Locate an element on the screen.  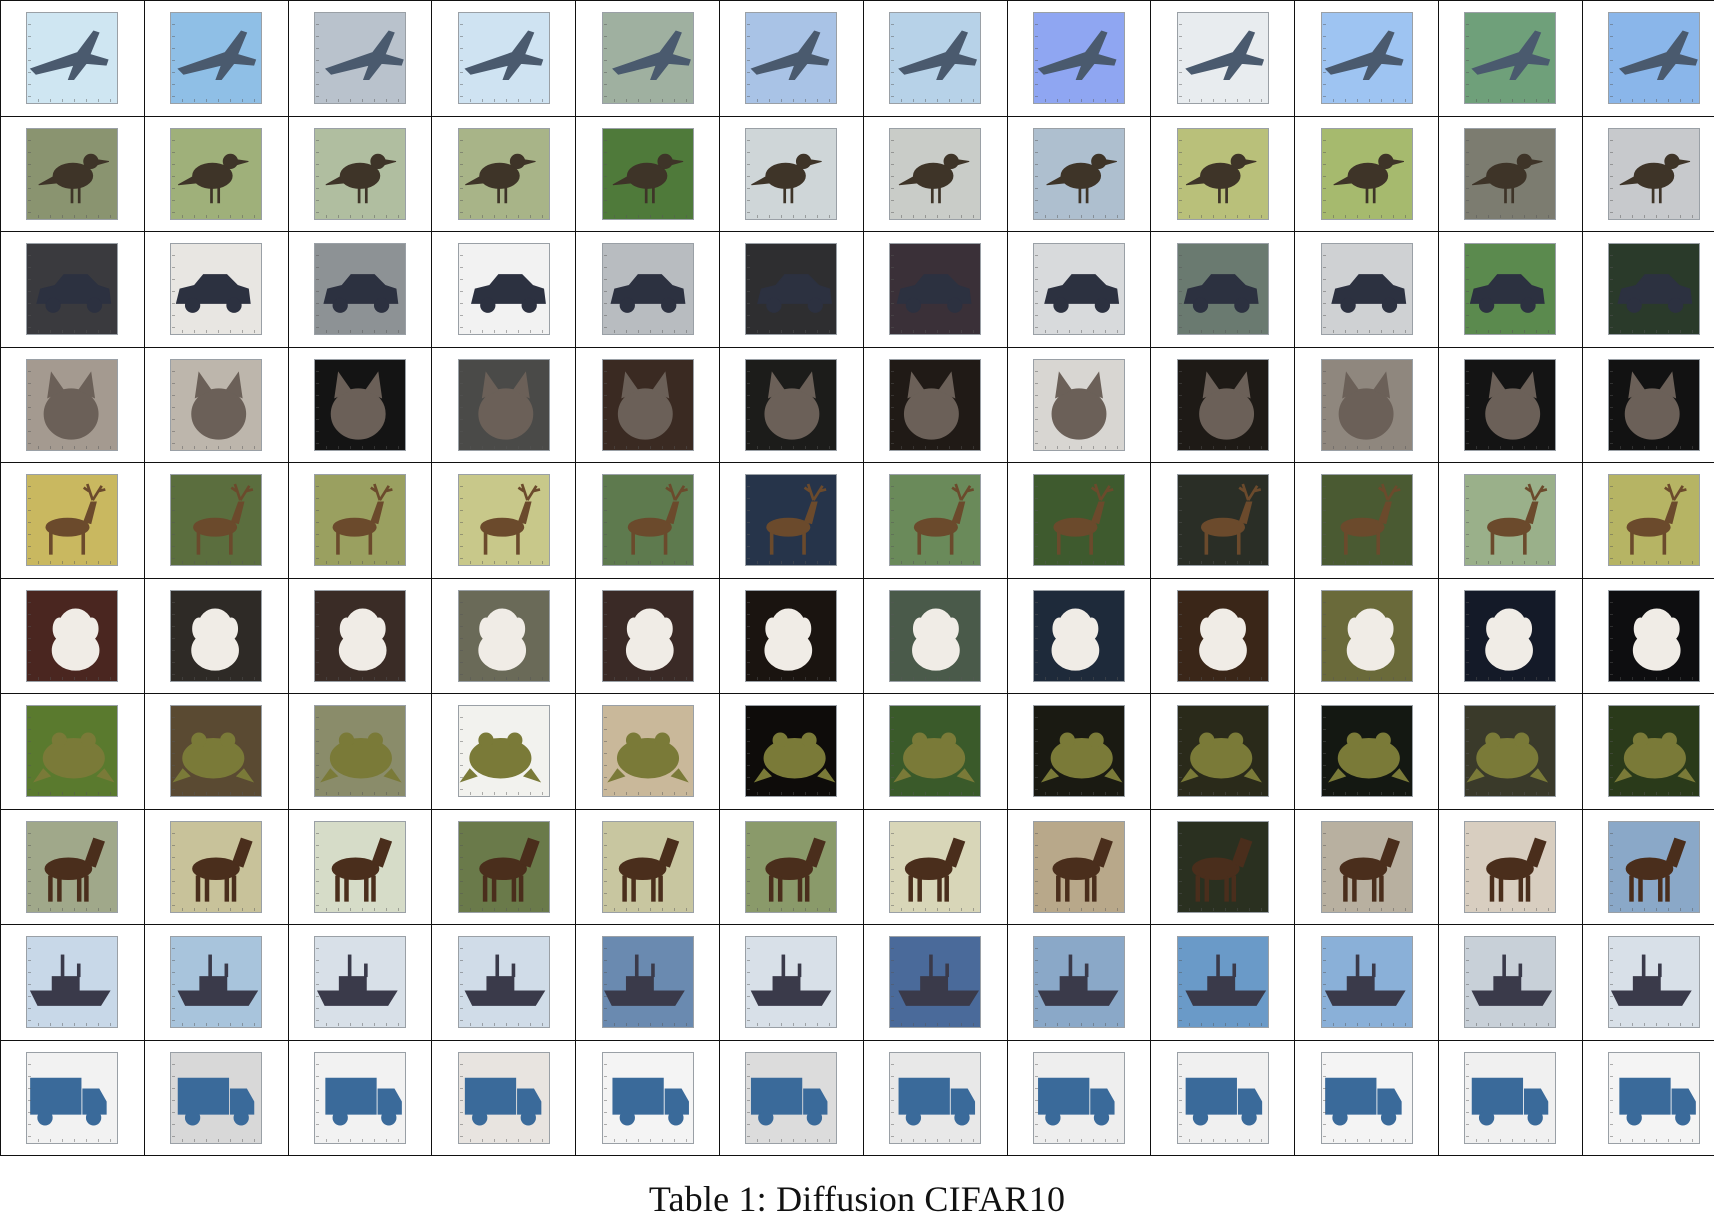
cat-icon is located at coordinates (1226, 405).